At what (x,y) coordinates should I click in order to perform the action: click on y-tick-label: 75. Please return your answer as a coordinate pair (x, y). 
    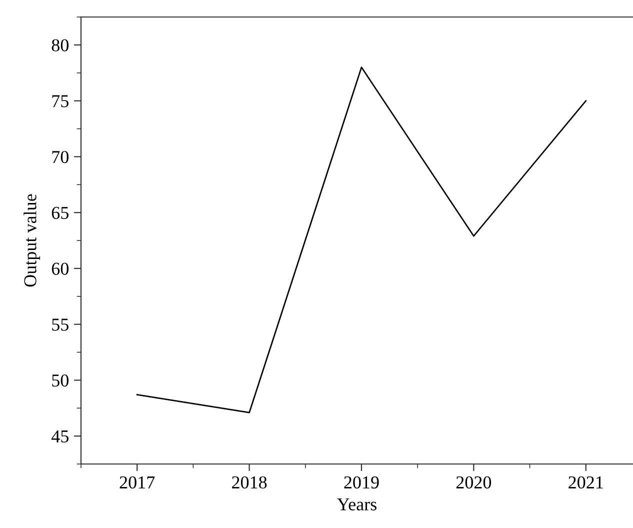
    Looking at the image, I should click on (60, 101).